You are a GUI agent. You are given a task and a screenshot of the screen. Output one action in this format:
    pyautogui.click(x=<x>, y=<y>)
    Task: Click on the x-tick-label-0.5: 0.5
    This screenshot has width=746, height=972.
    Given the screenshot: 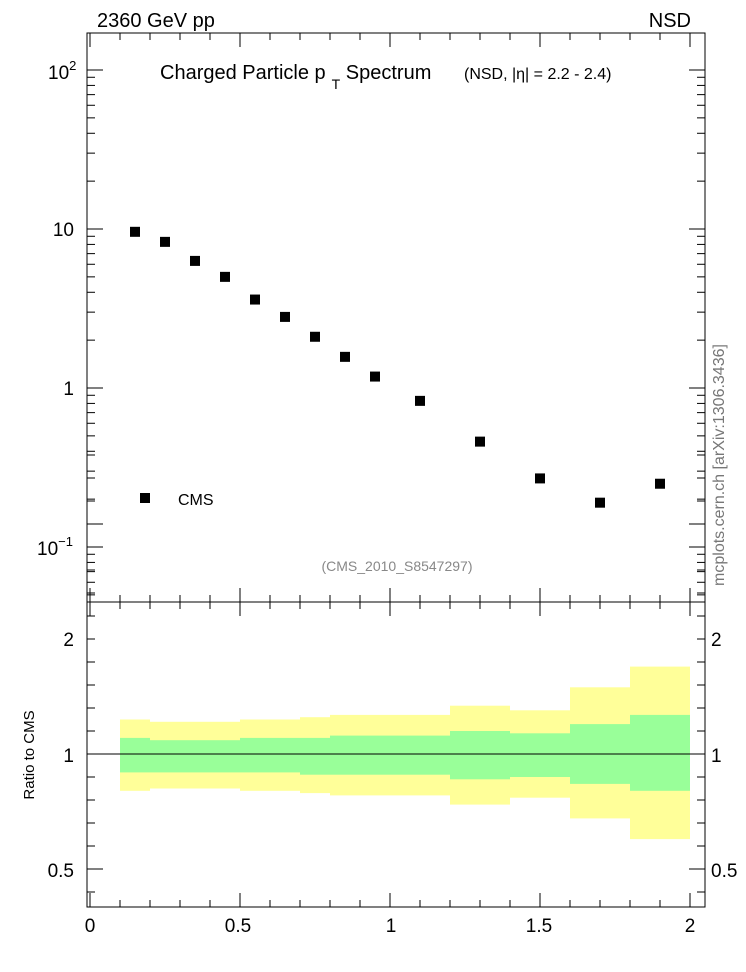 What is the action you would take?
    pyautogui.click(x=238, y=926)
    